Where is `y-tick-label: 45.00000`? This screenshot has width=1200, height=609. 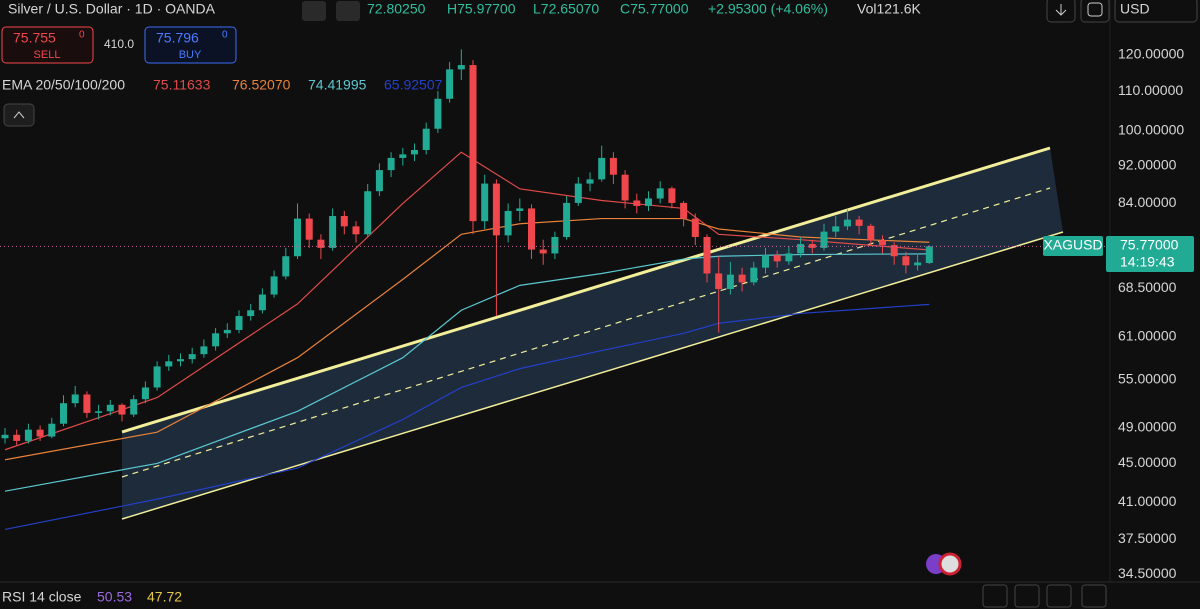 y-tick-label: 45.00000 is located at coordinates (1147, 462).